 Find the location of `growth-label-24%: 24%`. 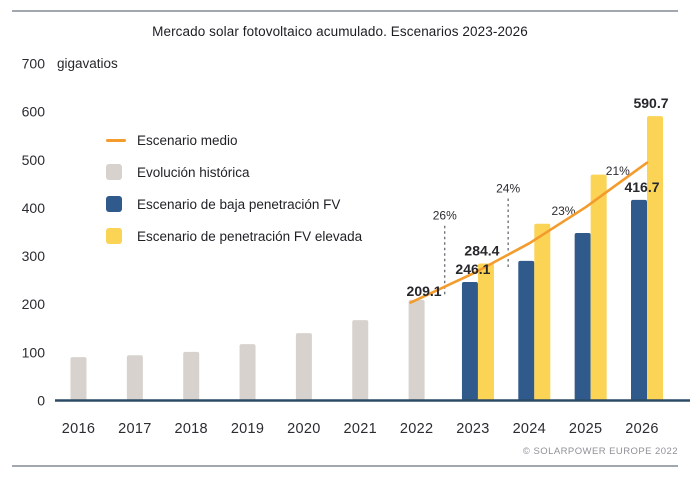

growth-label-24%: 24% is located at coordinates (508, 188).